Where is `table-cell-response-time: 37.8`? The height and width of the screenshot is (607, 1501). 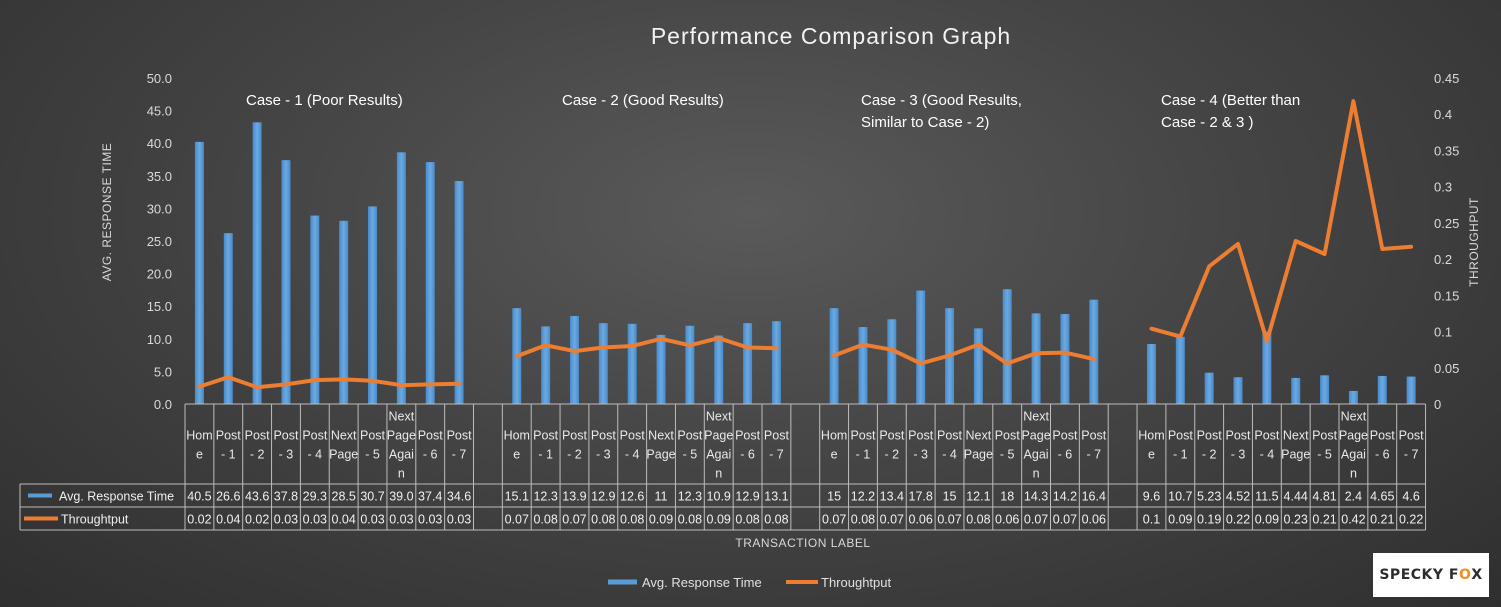
table-cell-response-time: 37.8 is located at coordinates (286, 497).